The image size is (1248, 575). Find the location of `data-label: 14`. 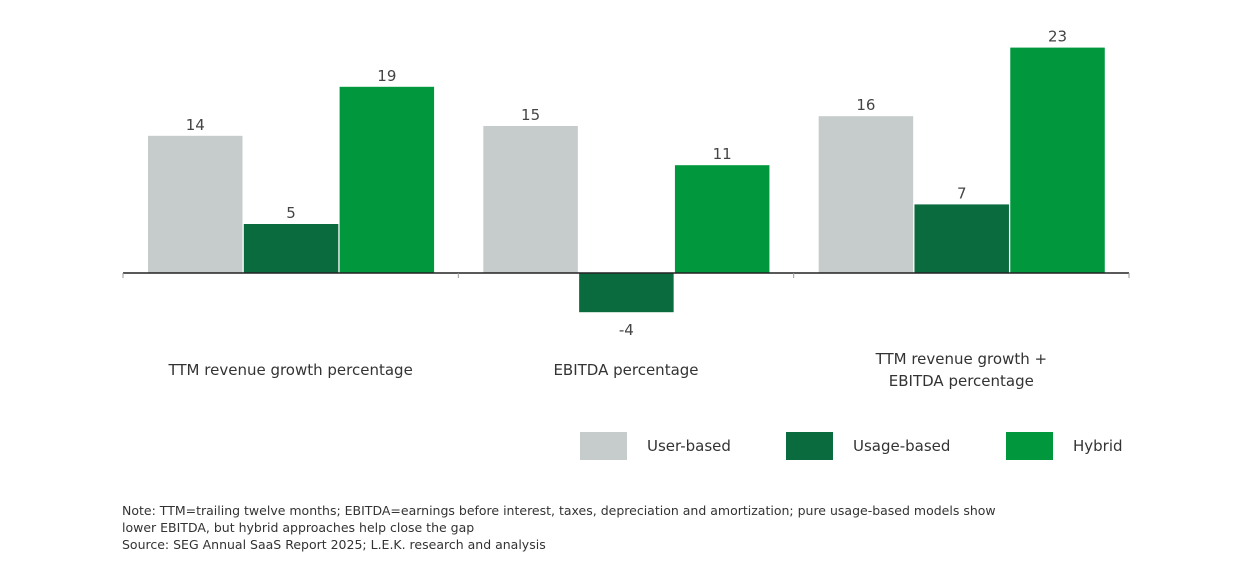

data-label: 14 is located at coordinates (195, 125).